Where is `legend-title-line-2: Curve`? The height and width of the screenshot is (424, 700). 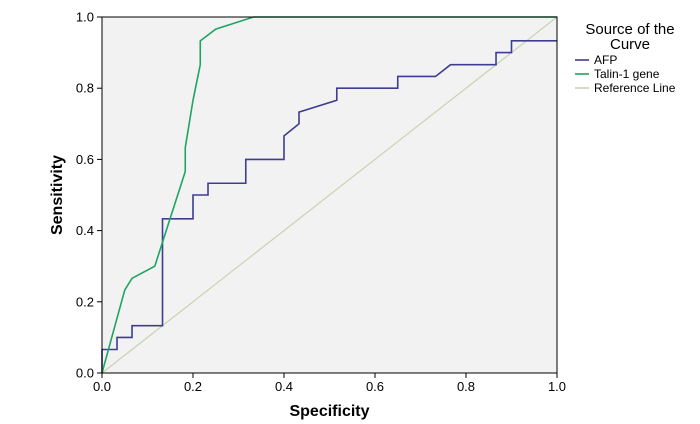 legend-title-line-2: Curve is located at coordinates (630, 44).